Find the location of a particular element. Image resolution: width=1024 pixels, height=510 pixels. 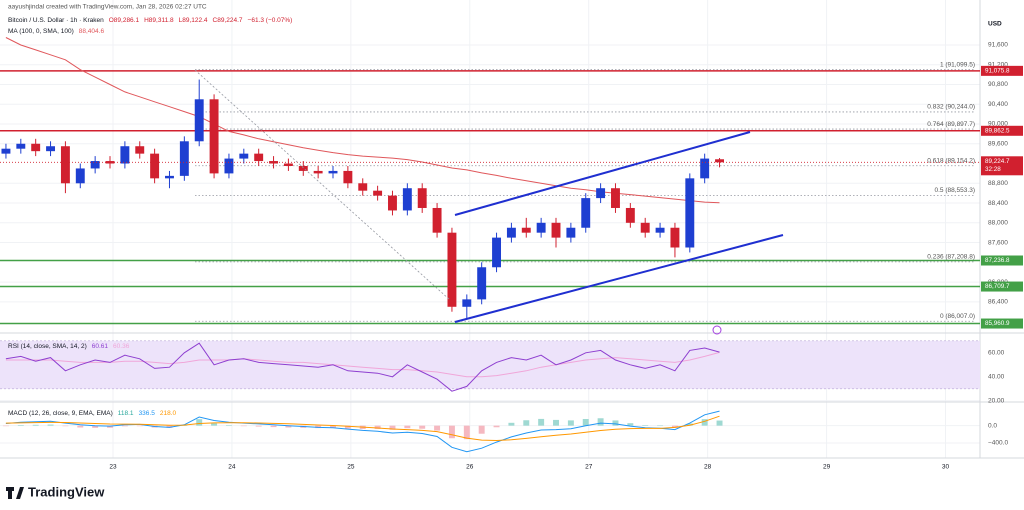

fib-label: 0.5 (88,553.3) is located at coordinates (955, 190).